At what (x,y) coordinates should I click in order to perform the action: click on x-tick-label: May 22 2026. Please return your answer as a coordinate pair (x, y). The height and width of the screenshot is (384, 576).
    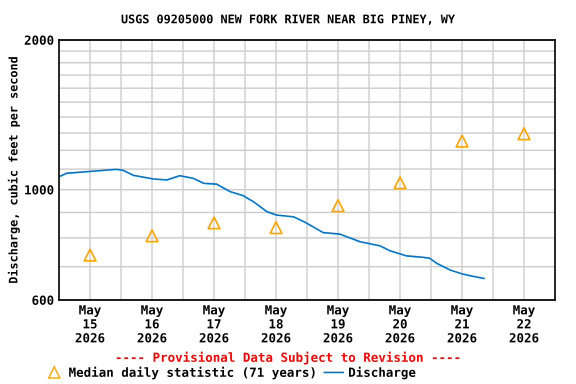
    Looking at the image, I should click on (524, 324).